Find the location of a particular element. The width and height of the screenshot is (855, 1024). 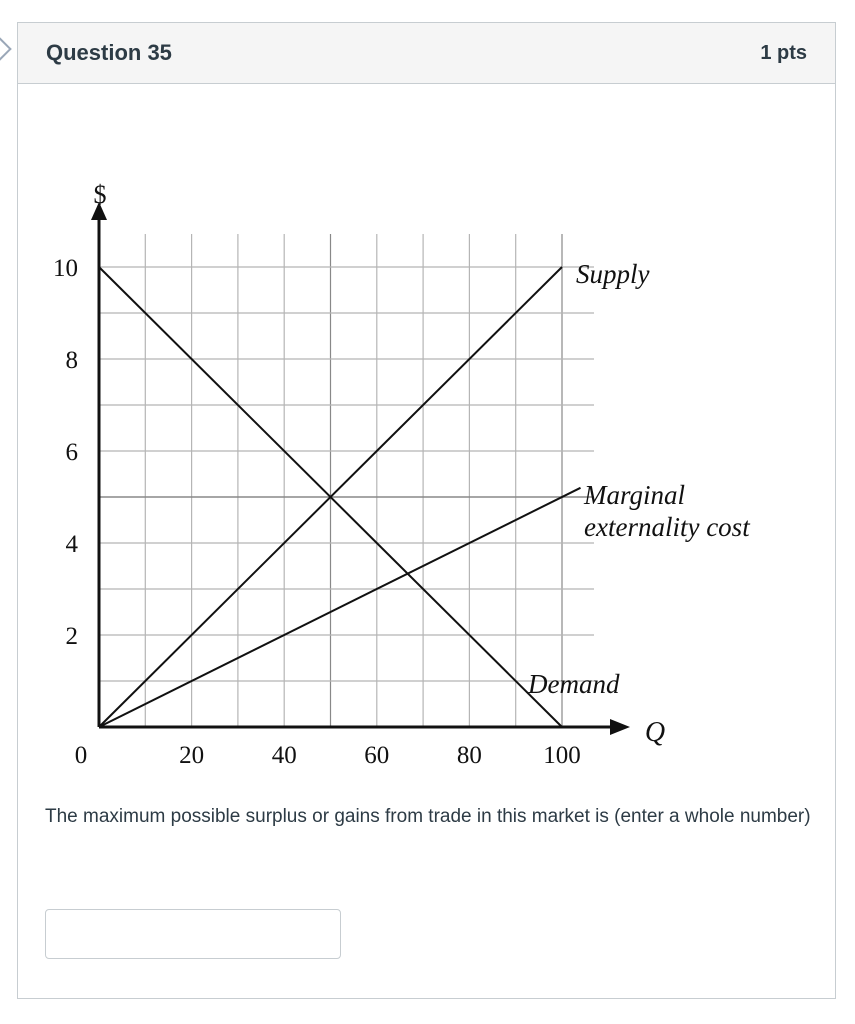

y-tick-label: 4 is located at coordinates (72, 544).